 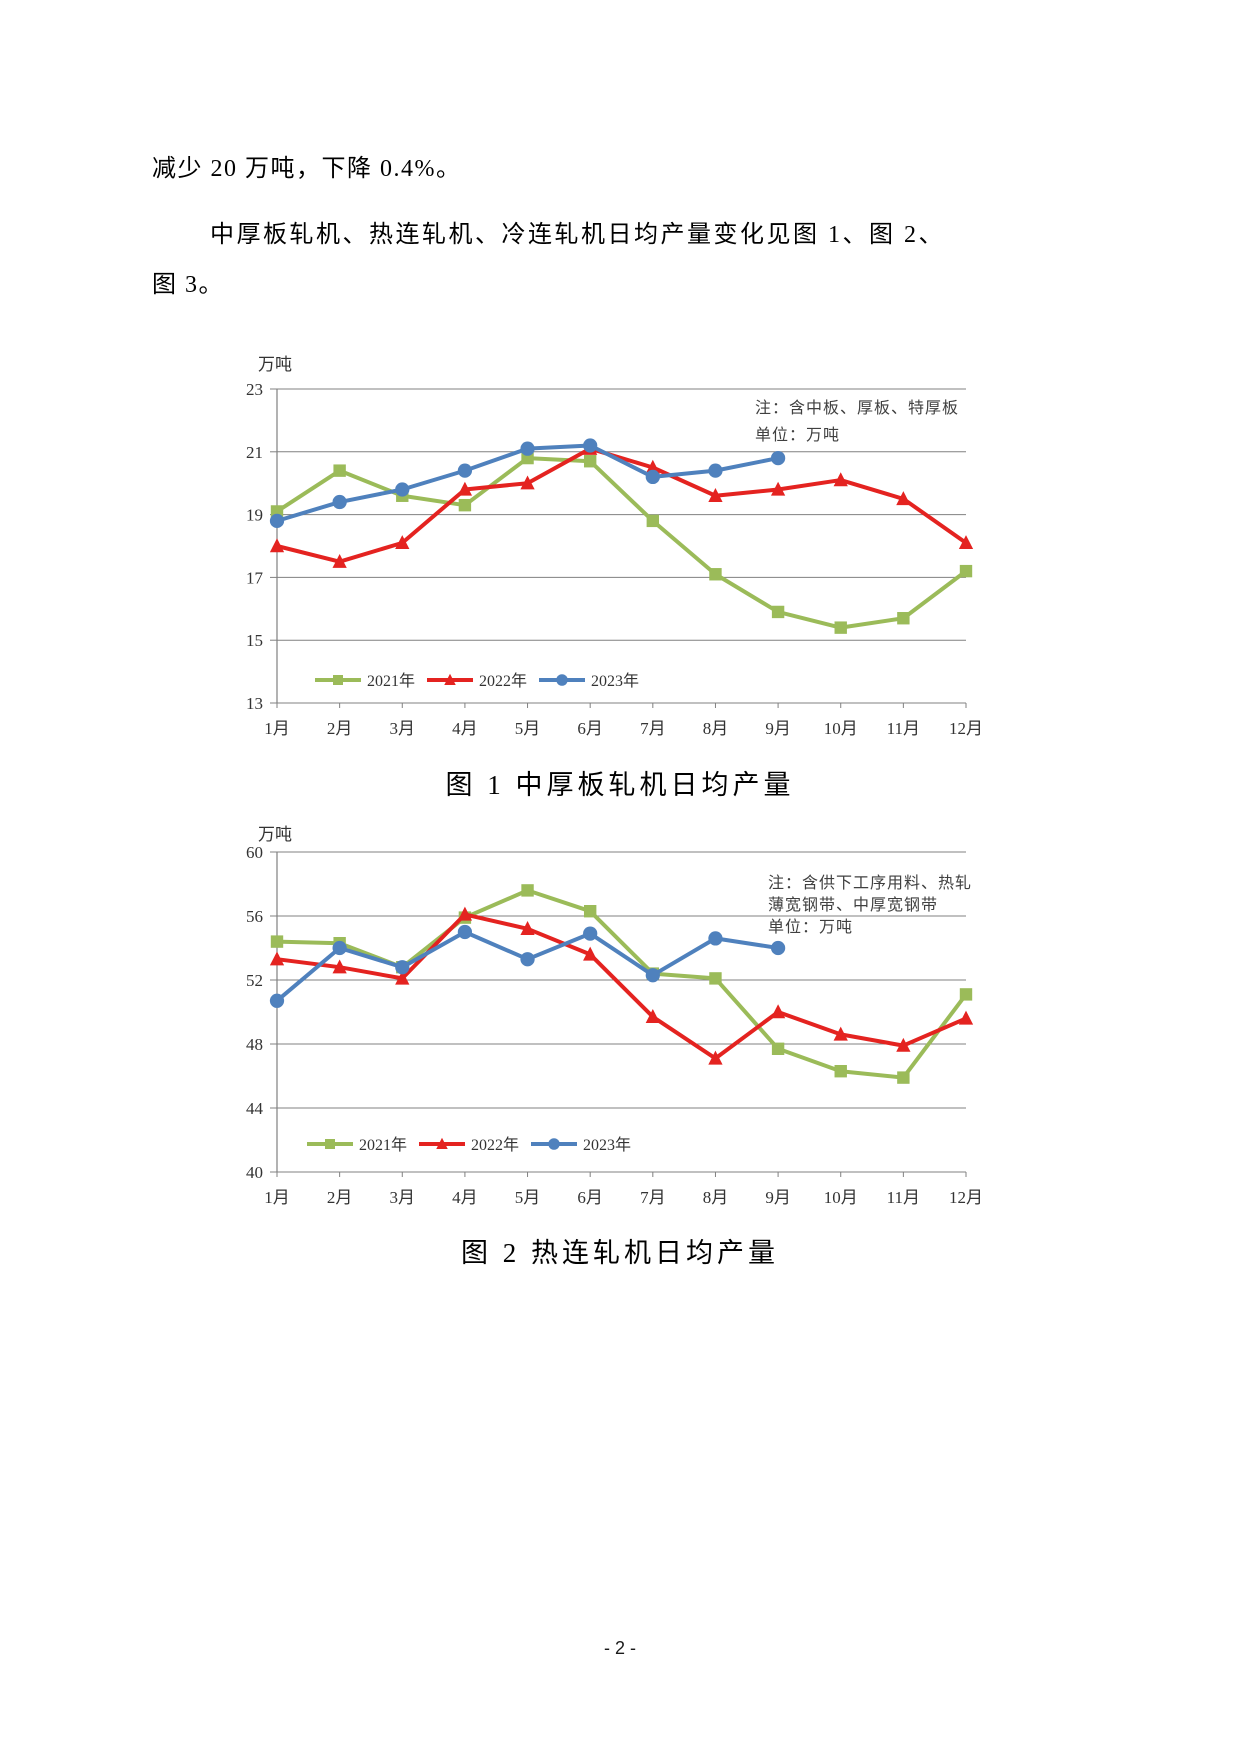 I want to click on chart2-x-tick-label: 9月, so click(x=778, y=1197).